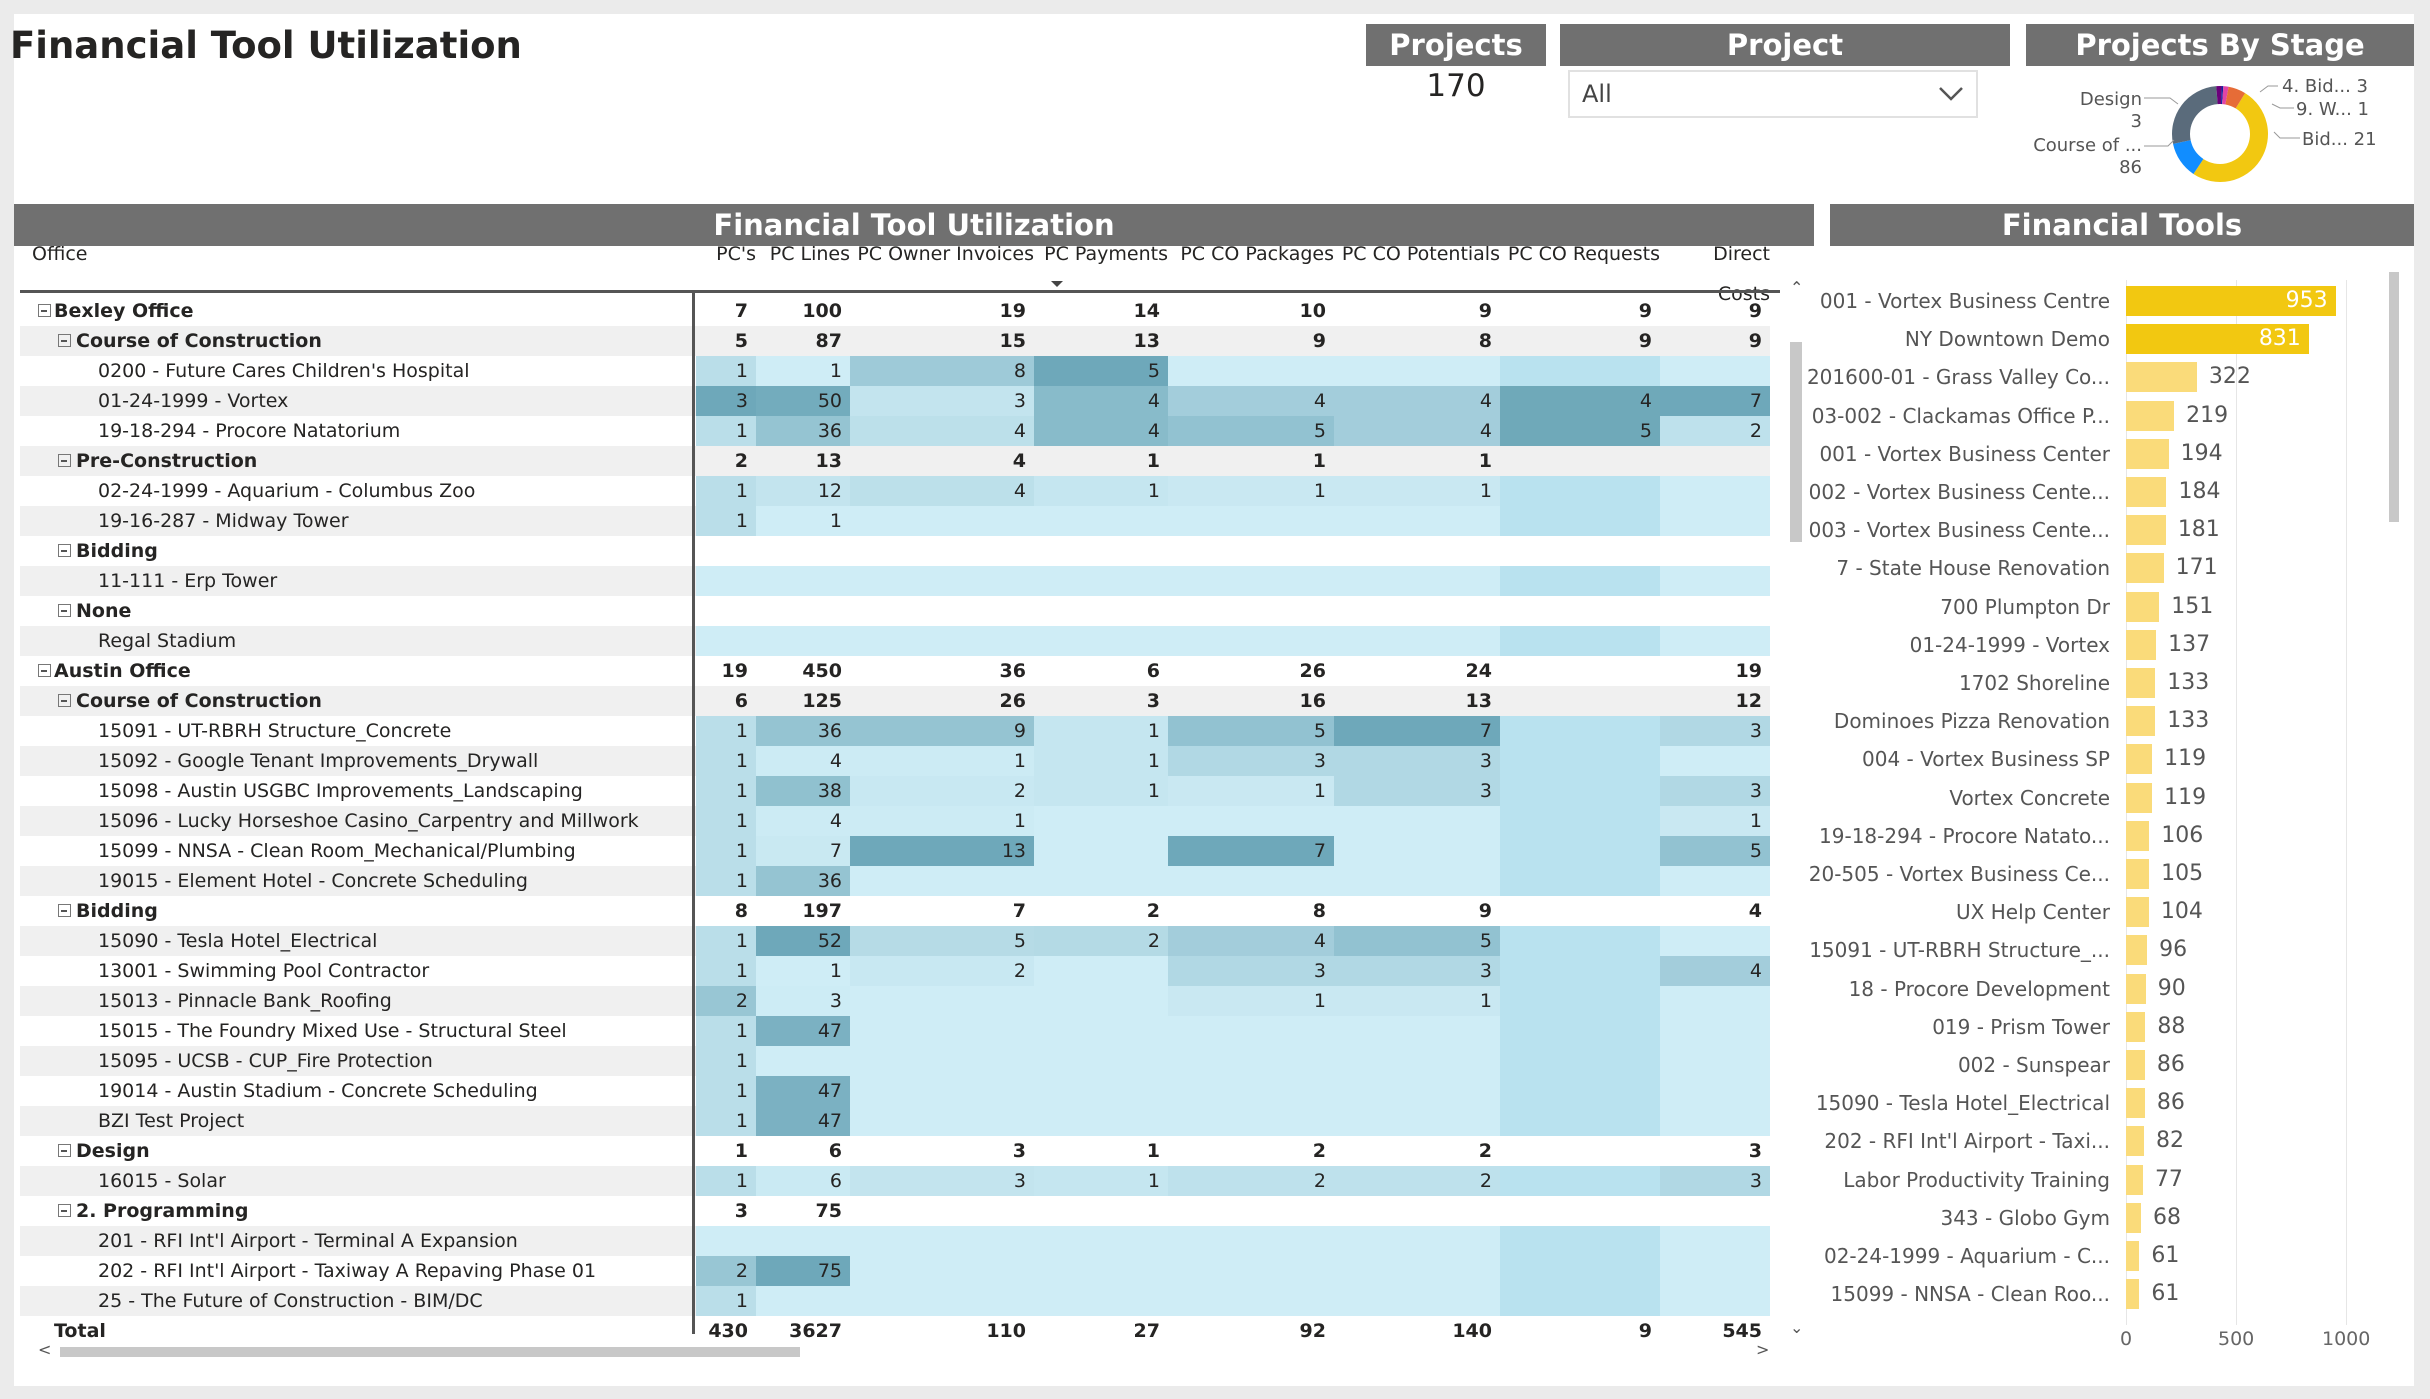 The height and width of the screenshot is (1399, 2430). What do you see at coordinates (895, 431) in the screenshot?
I see `table-row: 19-18-294 - Procore Natatorium 1 36 4 4 5 4 5 2` at bounding box center [895, 431].